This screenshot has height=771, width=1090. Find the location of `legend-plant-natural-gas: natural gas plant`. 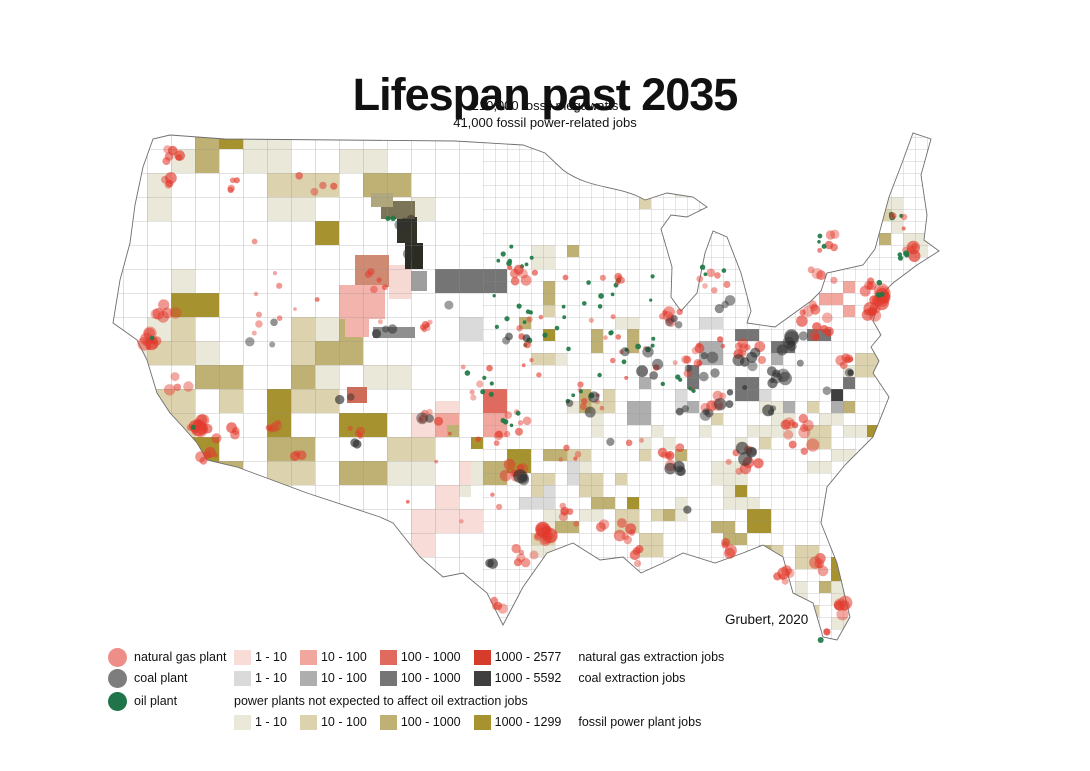

legend-plant-natural-gas: natural gas plant is located at coordinates (171, 657).